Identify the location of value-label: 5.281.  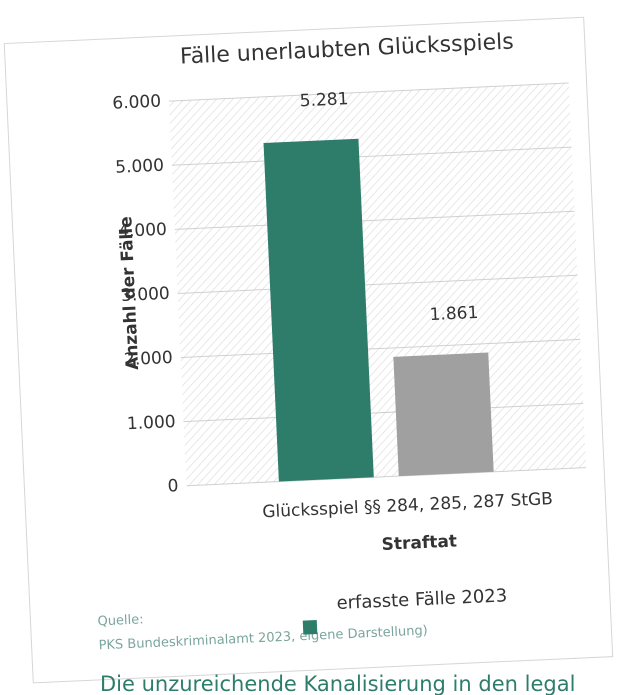
(324, 100).